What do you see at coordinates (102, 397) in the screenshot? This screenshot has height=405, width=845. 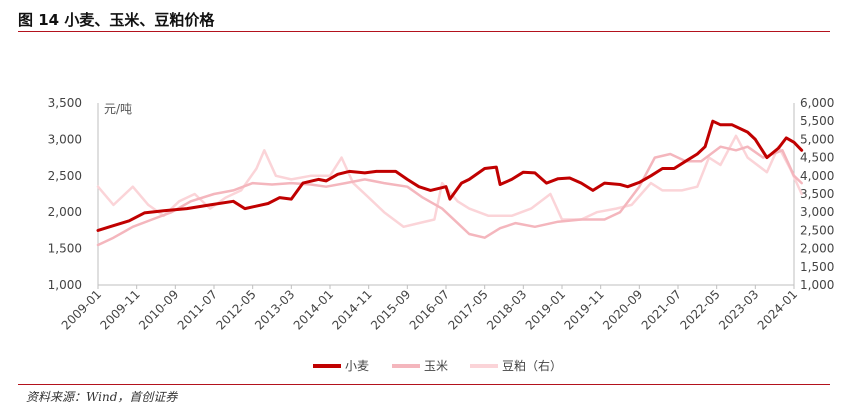 I see `source-note: 资料来源：Wind，首创证券` at bounding box center [102, 397].